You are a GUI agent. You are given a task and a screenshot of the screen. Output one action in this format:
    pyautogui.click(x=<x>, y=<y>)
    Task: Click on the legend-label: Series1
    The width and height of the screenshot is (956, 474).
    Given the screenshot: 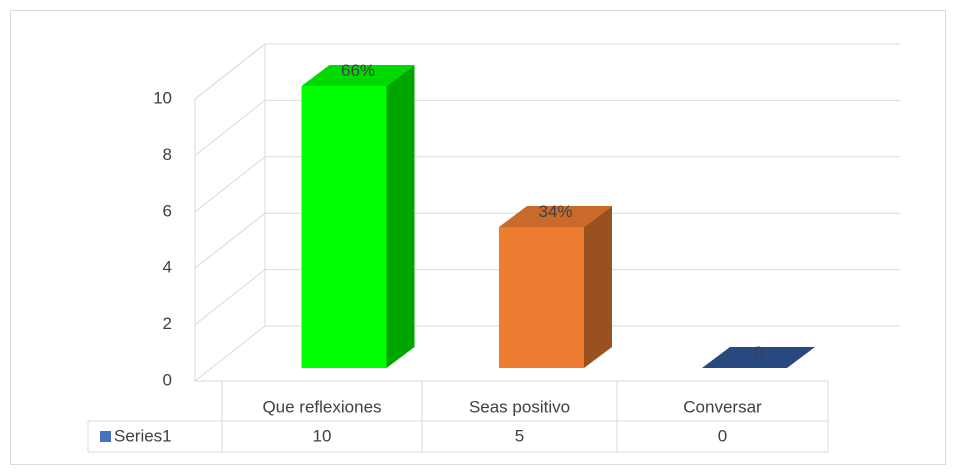 What is the action you would take?
    pyautogui.click(x=143, y=435)
    